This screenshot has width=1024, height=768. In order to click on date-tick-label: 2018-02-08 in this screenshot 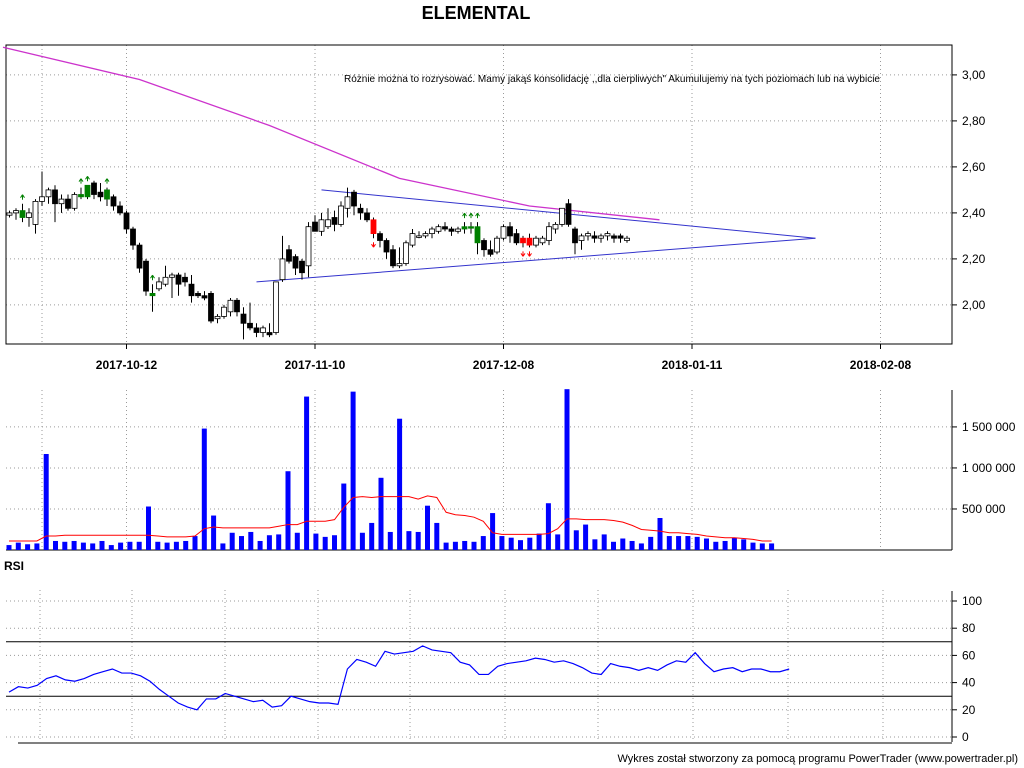, I will do `click(881, 365)`.